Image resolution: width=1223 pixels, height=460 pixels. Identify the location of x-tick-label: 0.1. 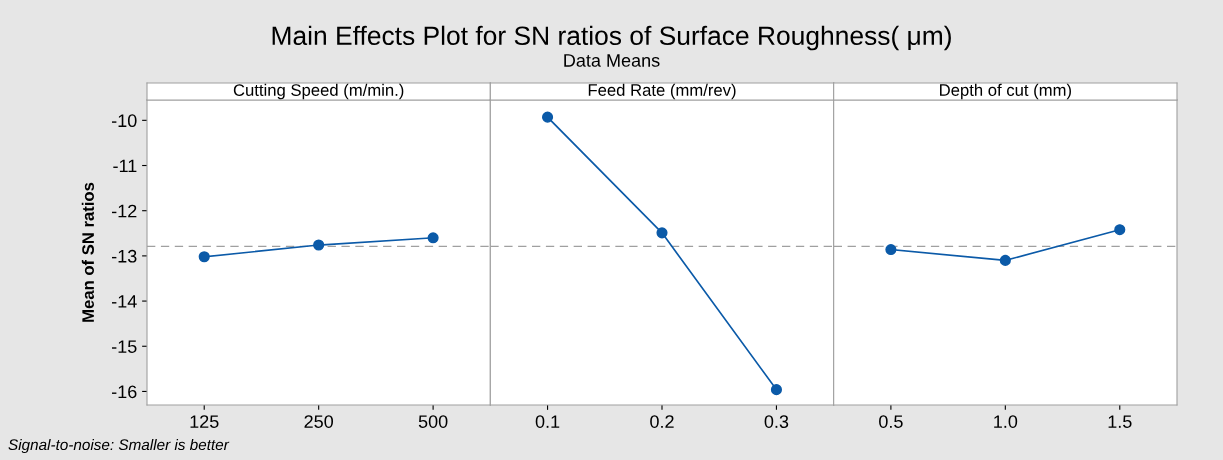
(547, 421).